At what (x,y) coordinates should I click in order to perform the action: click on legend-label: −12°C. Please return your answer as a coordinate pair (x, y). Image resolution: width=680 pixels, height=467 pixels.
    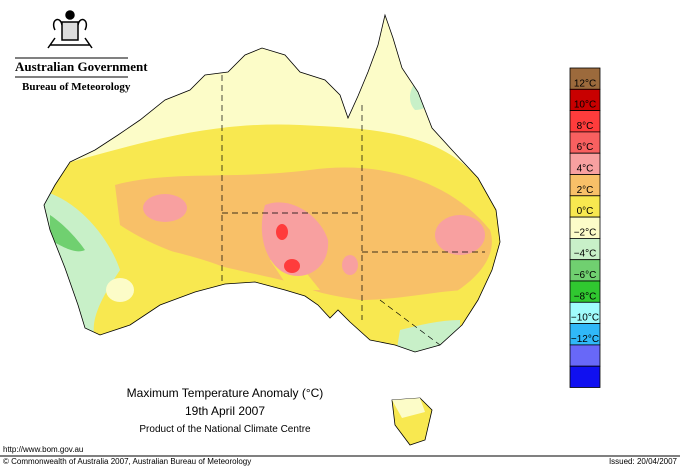
    Looking at the image, I should click on (585, 339).